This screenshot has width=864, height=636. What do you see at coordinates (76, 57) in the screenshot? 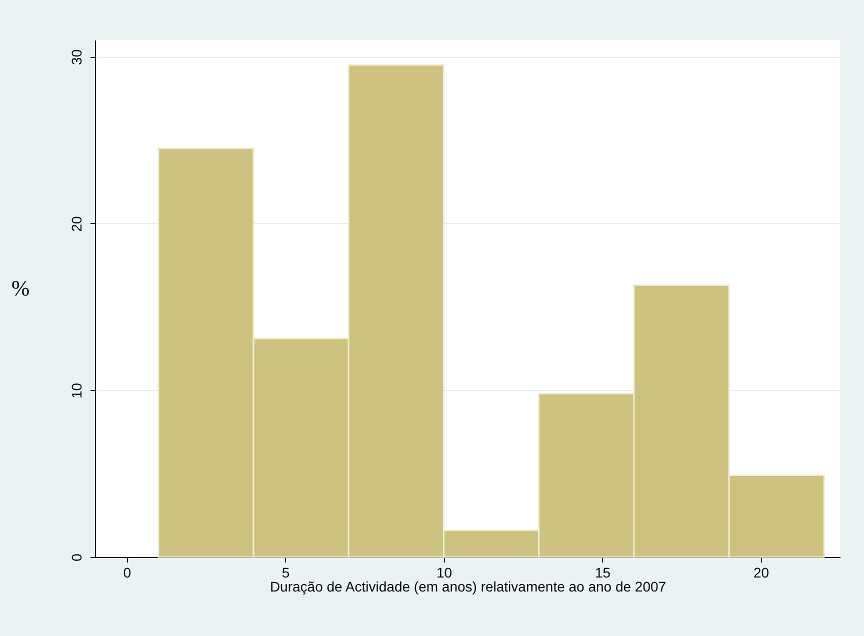
I see `y-tick-label: 30` at bounding box center [76, 57].